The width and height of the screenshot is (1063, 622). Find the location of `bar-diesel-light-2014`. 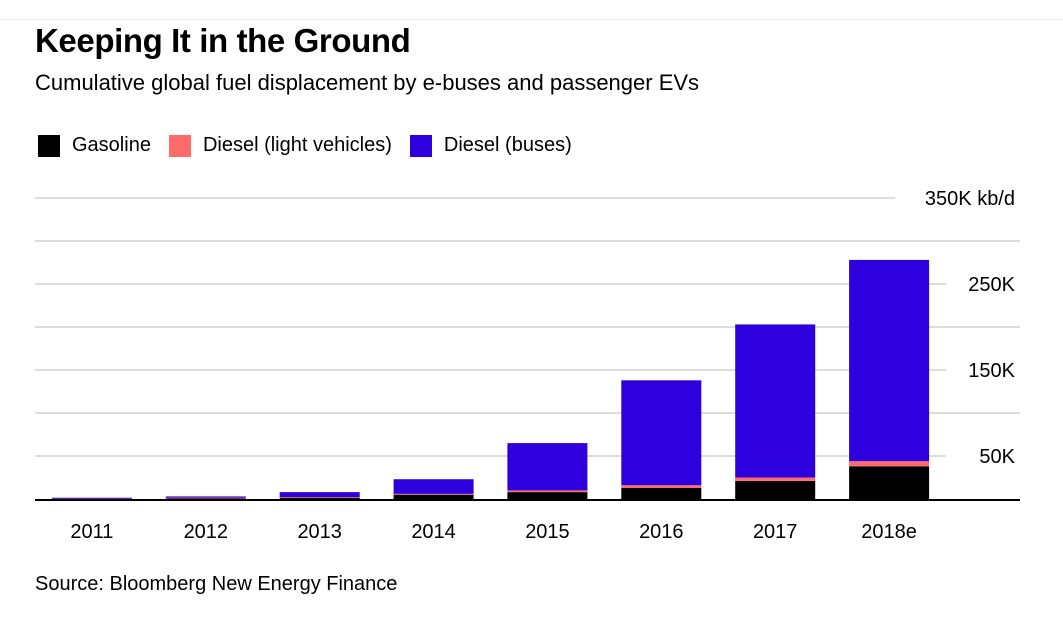

bar-diesel-light-2014 is located at coordinates (433, 494).